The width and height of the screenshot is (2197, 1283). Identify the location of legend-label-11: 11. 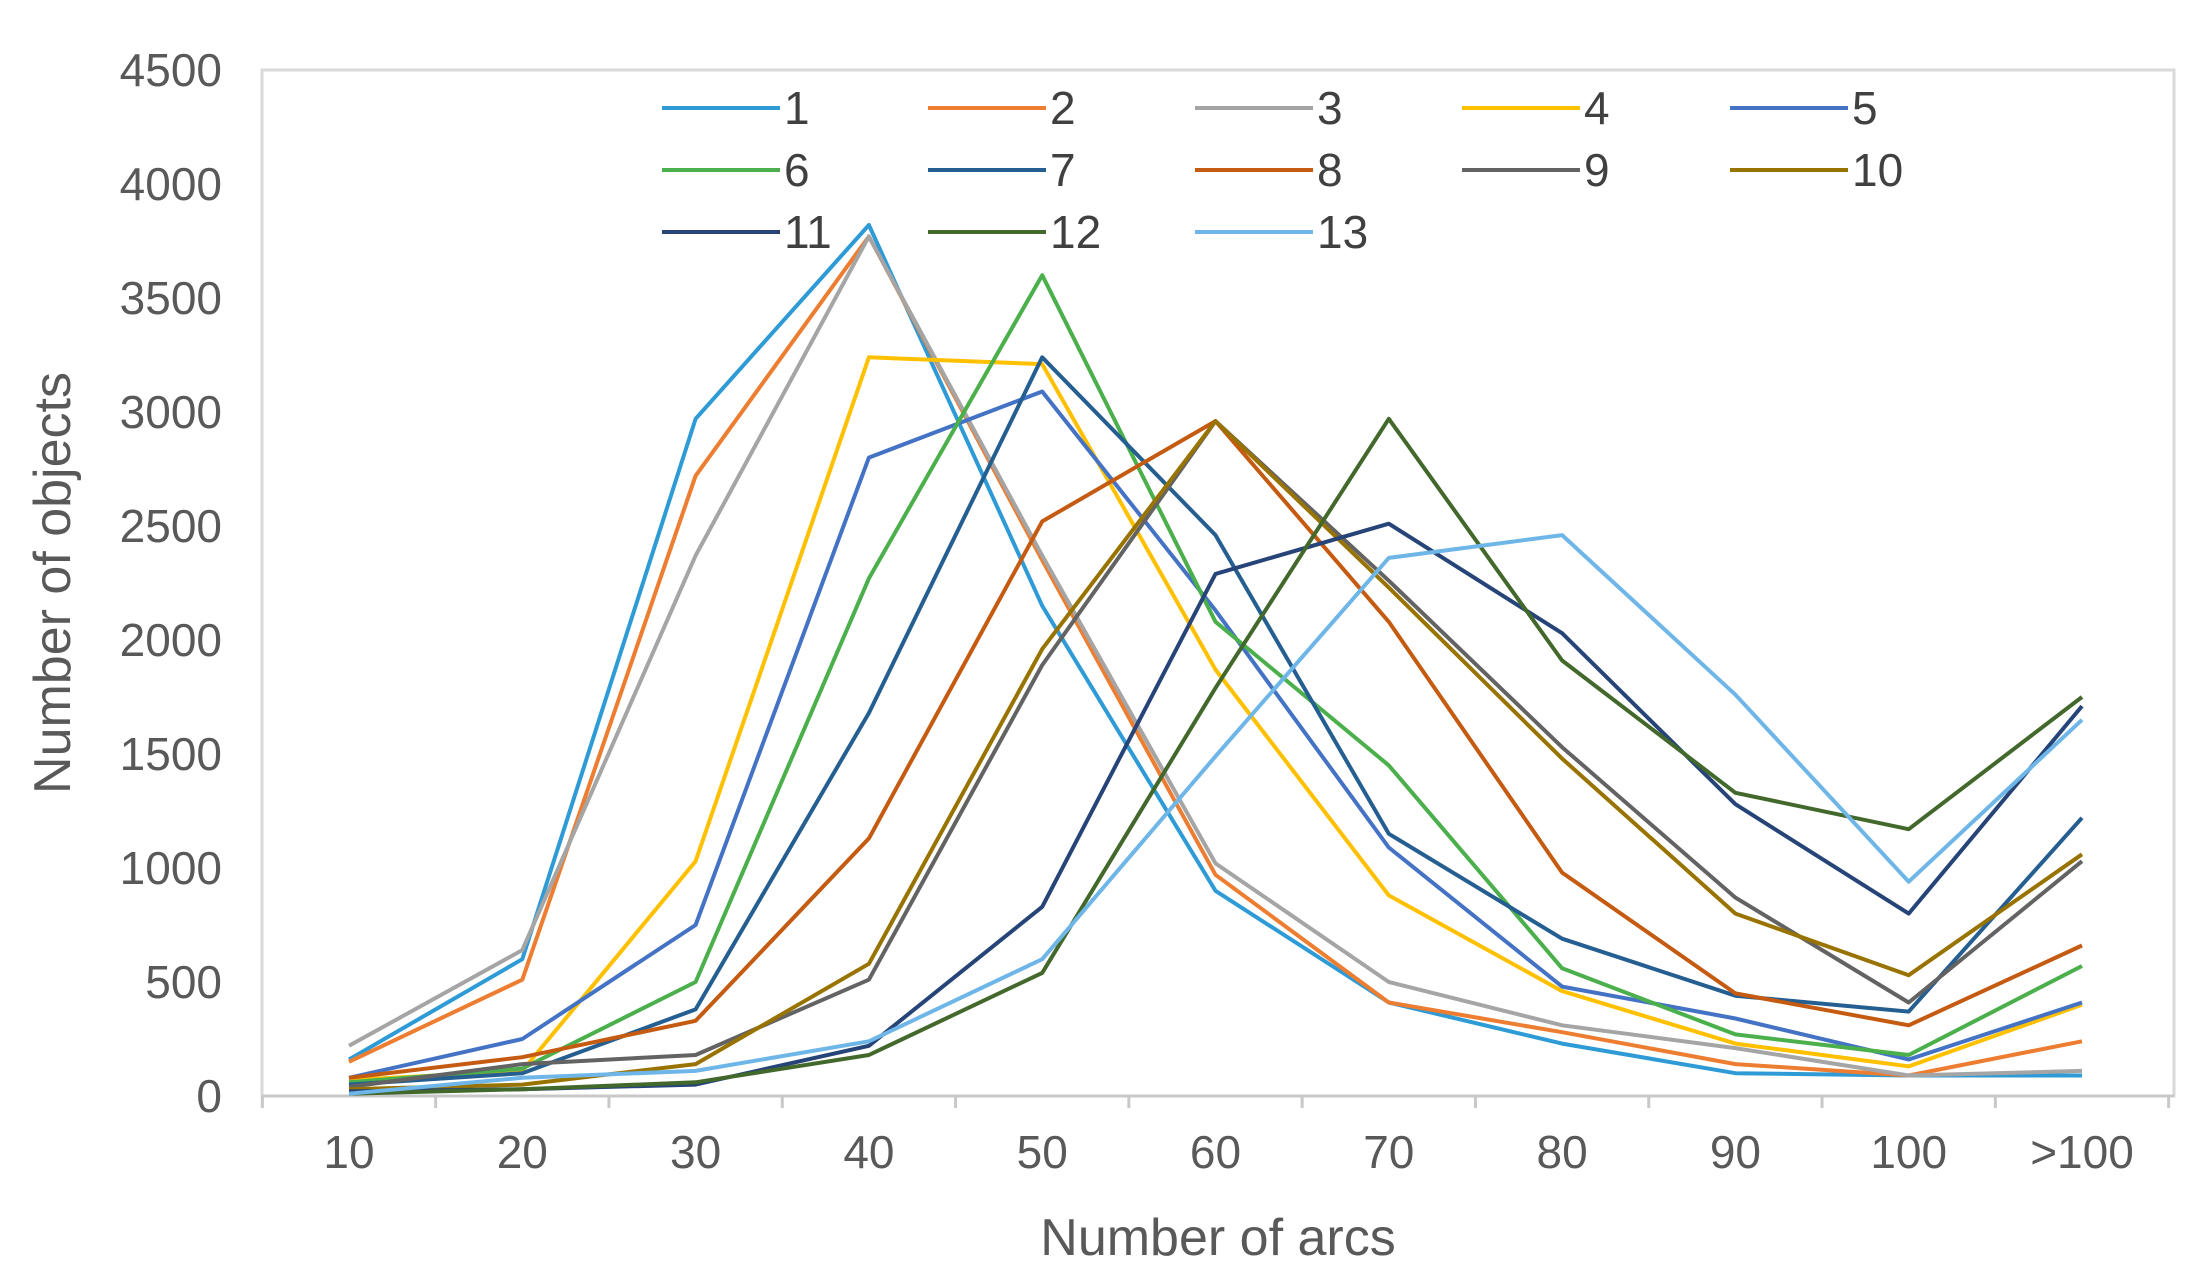
(808, 232).